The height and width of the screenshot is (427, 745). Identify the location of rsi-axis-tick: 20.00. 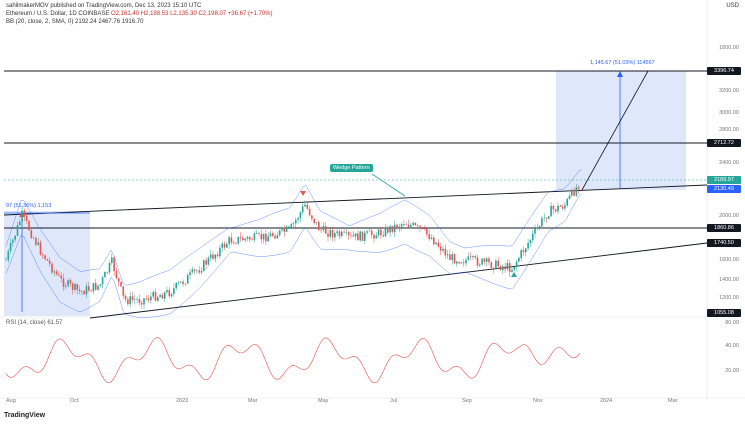
(732, 371).